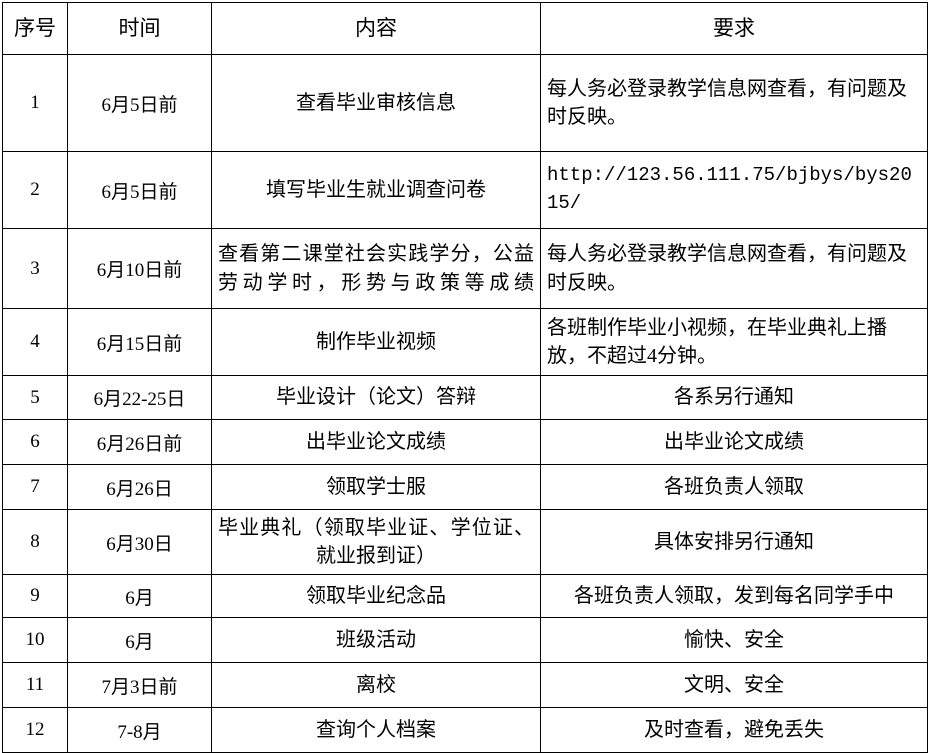 The image size is (929, 753). What do you see at coordinates (376, 730) in the screenshot?
I see `cell-content: 查询个人档案` at bounding box center [376, 730].